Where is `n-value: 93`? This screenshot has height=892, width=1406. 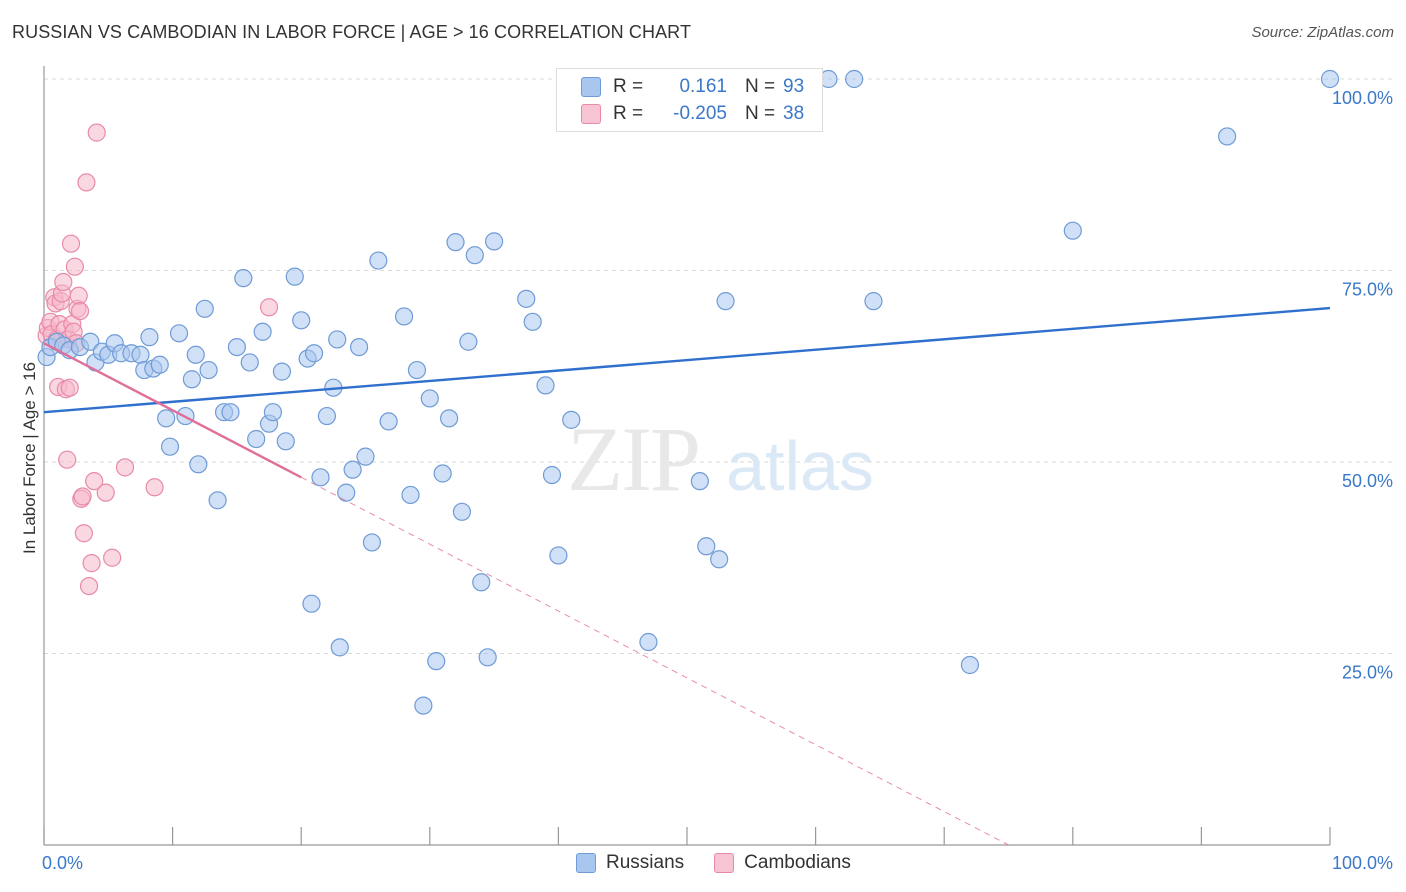
n-value: 93 is located at coordinates (794, 86).